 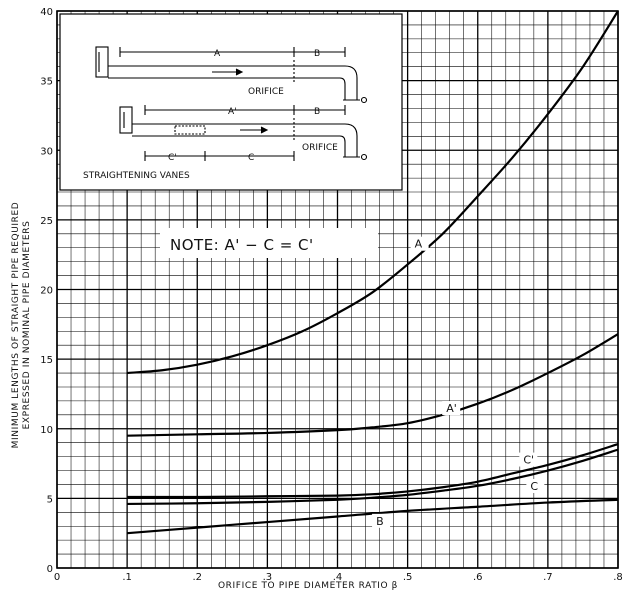 I want to click on curve-c-prime, so click(x=373, y=471).